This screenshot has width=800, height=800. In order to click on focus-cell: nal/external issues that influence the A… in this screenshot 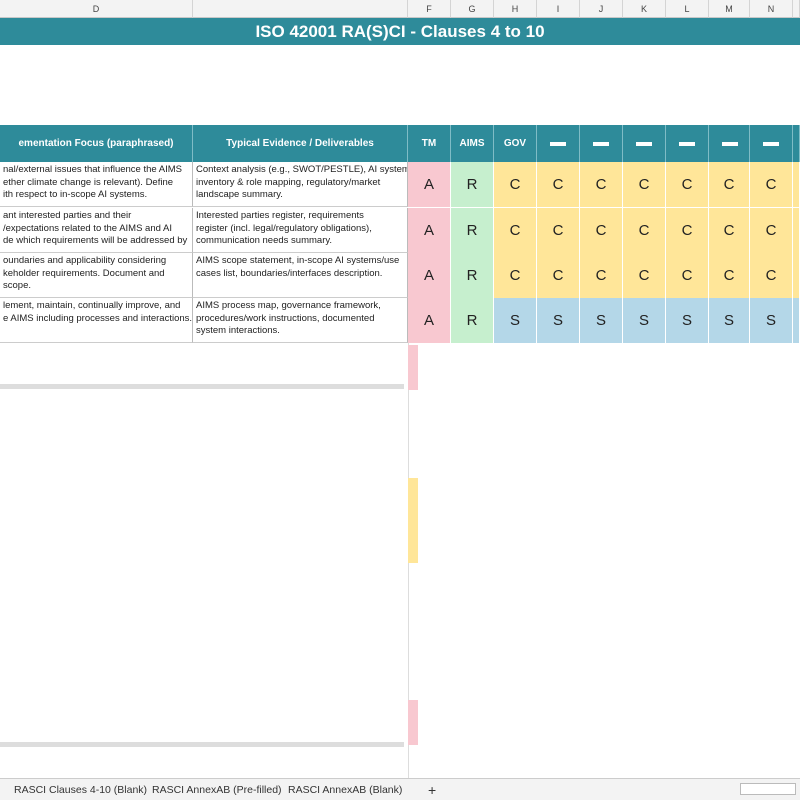, I will do `click(96, 184)`.